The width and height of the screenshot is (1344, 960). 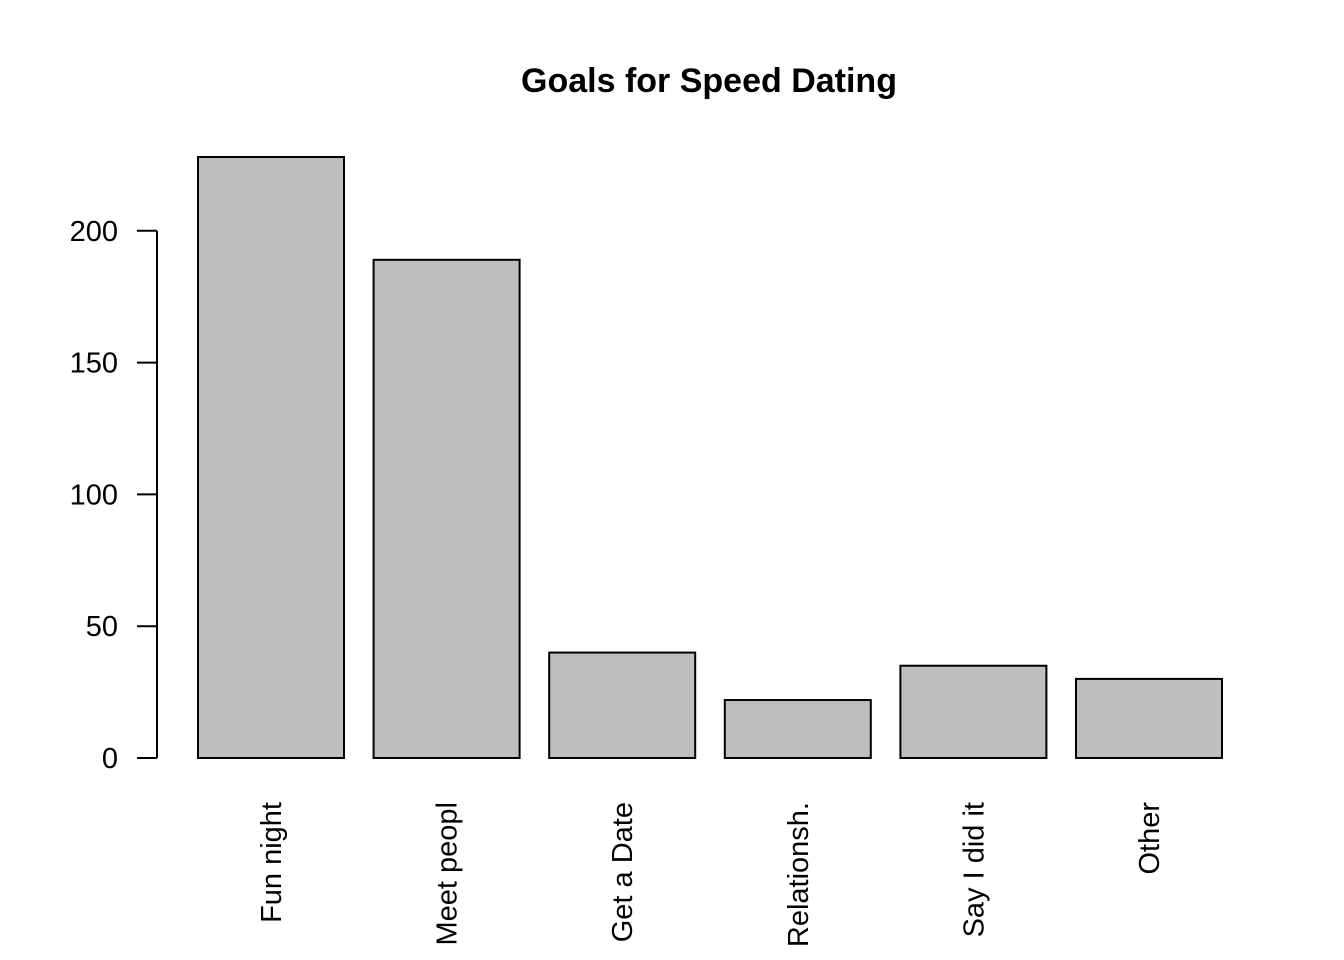 What do you see at coordinates (94, 495) in the screenshot?
I see `y-tick-label: 100` at bounding box center [94, 495].